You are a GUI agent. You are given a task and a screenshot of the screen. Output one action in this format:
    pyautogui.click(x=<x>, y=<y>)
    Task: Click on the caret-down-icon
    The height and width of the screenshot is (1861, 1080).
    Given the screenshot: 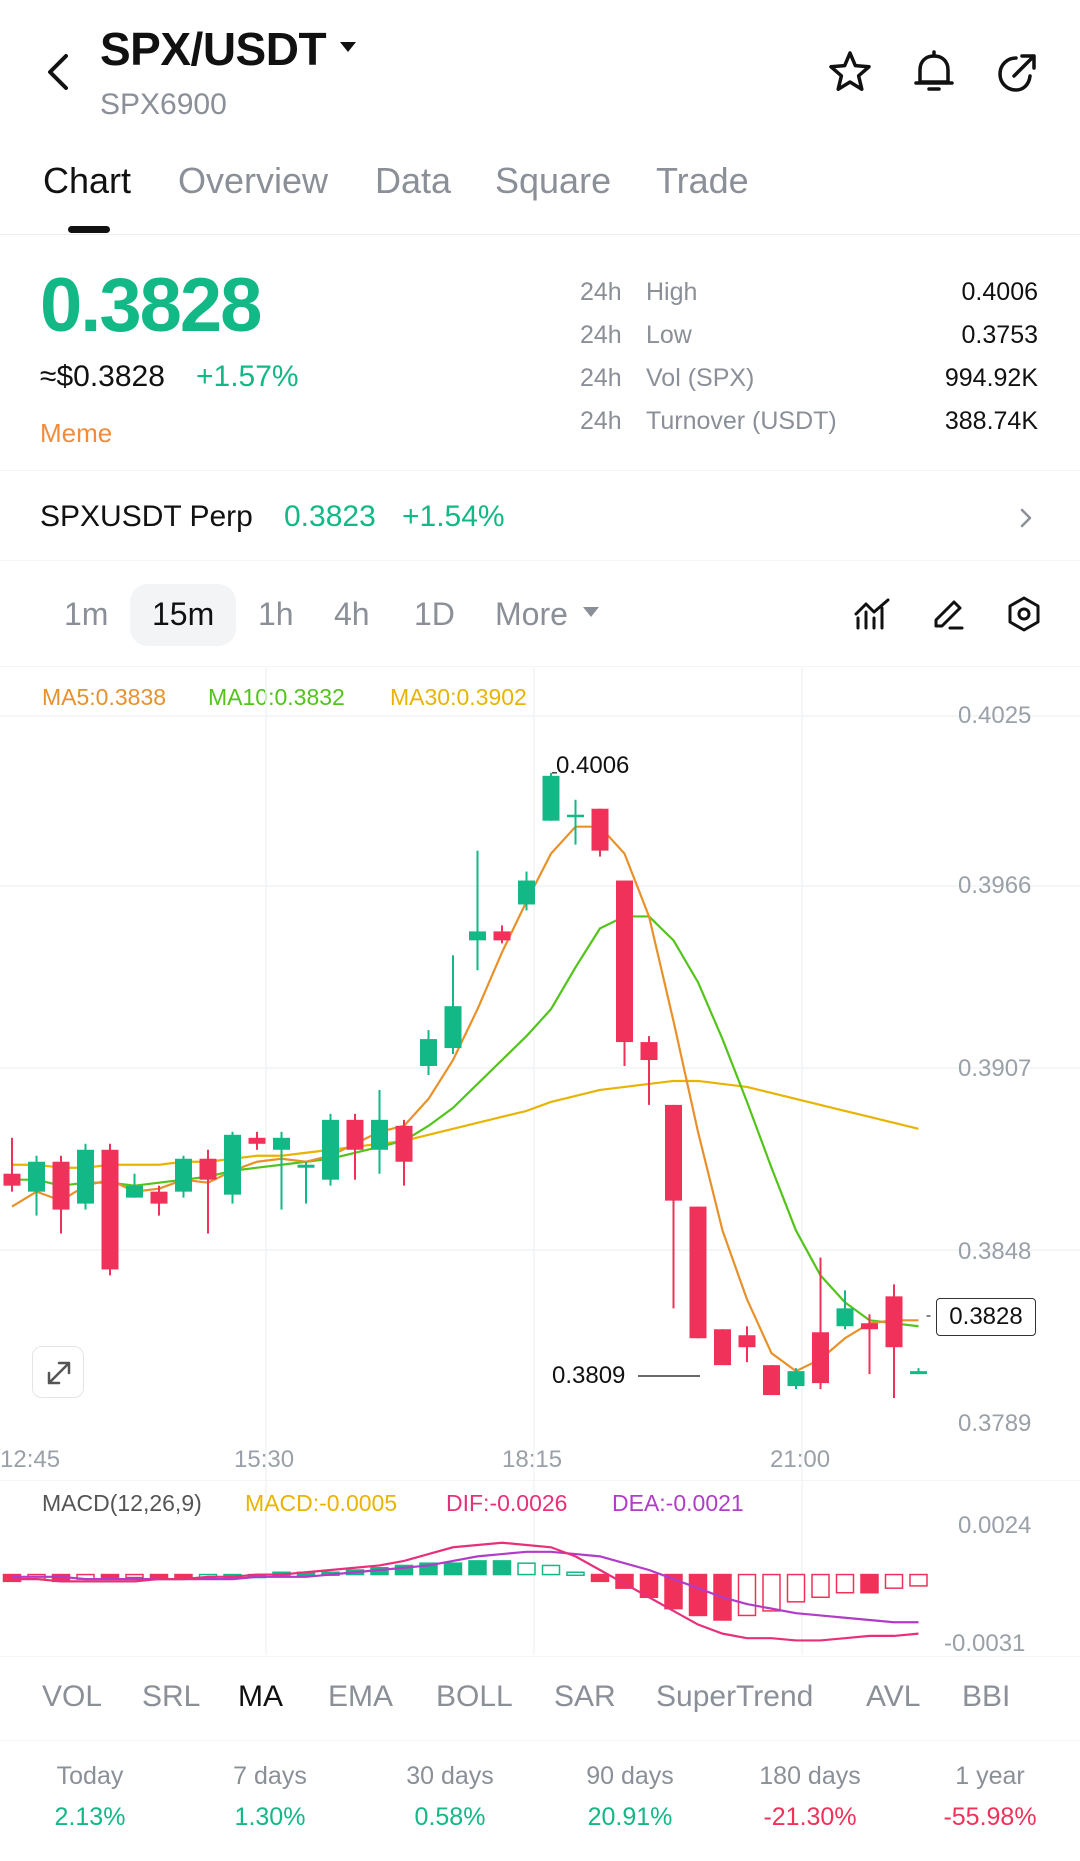 What is the action you would take?
    pyautogui.click(x=348, y=47)
    